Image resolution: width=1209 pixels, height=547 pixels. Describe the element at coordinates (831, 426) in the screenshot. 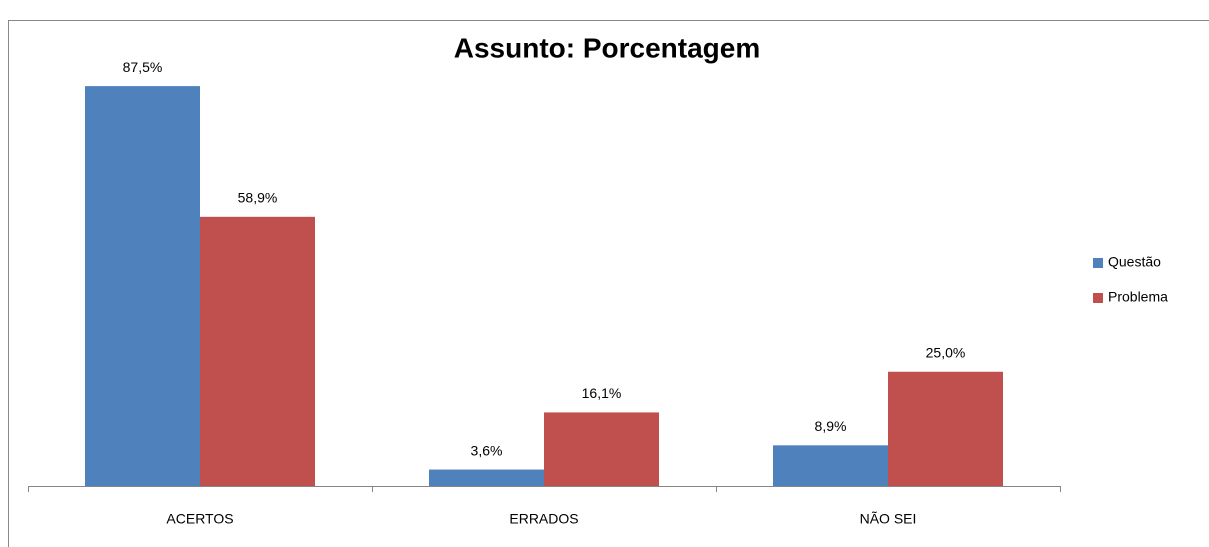

I see `data-label: 8,9%` at that location.